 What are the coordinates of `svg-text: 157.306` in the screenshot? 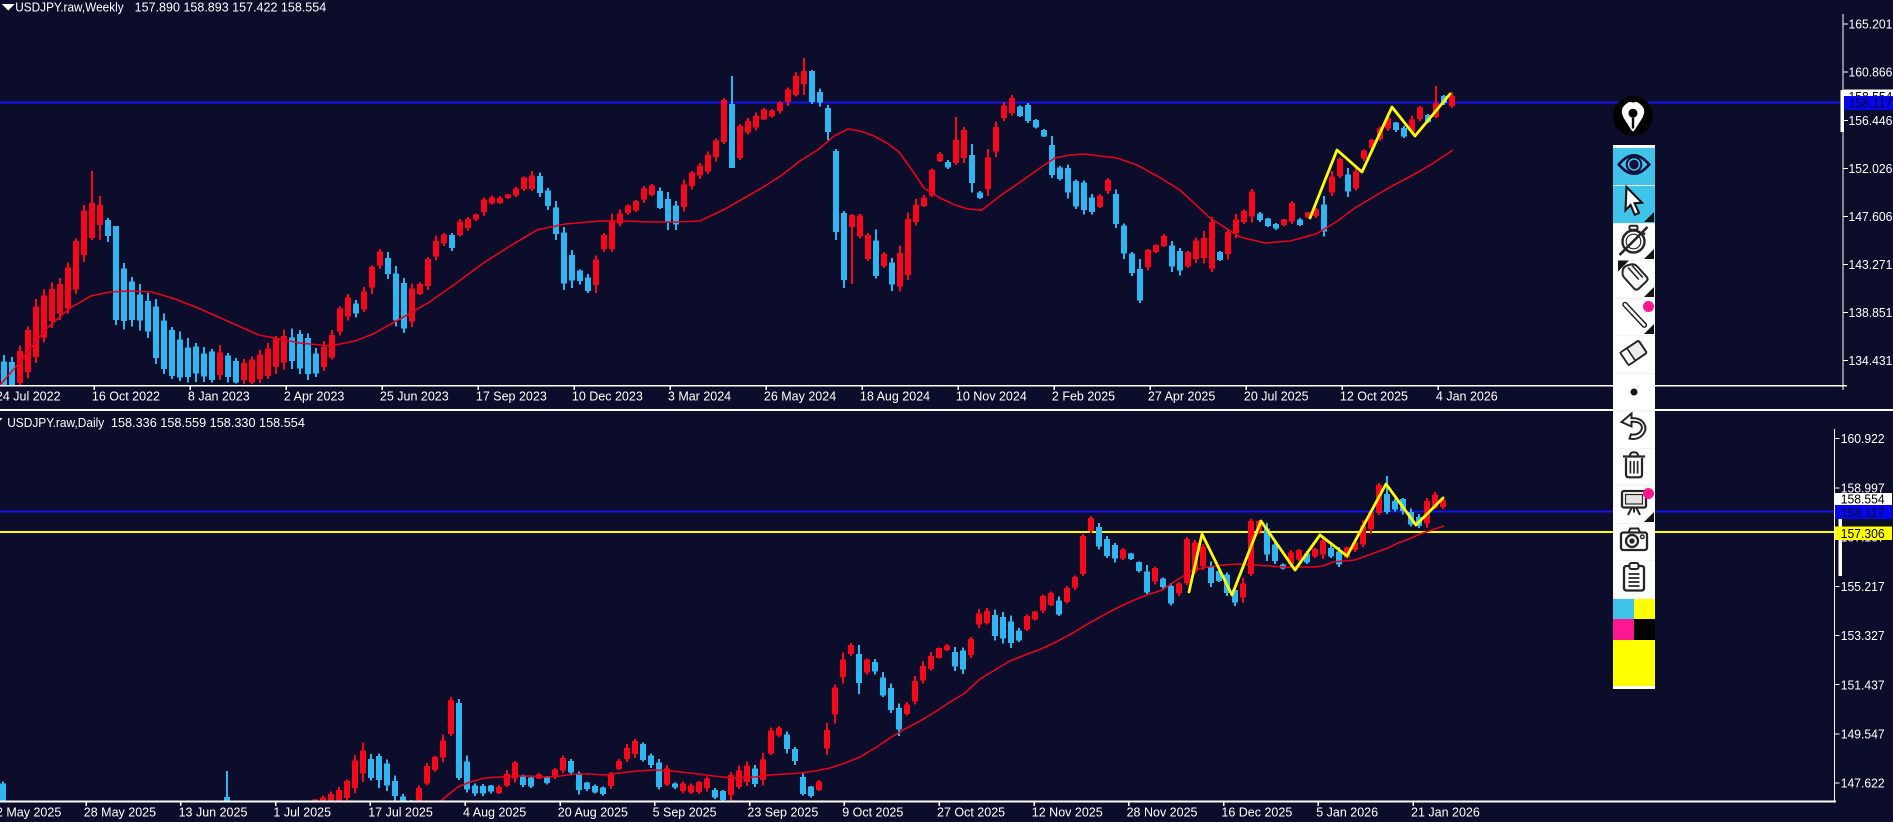 It's located at (1863, 533).